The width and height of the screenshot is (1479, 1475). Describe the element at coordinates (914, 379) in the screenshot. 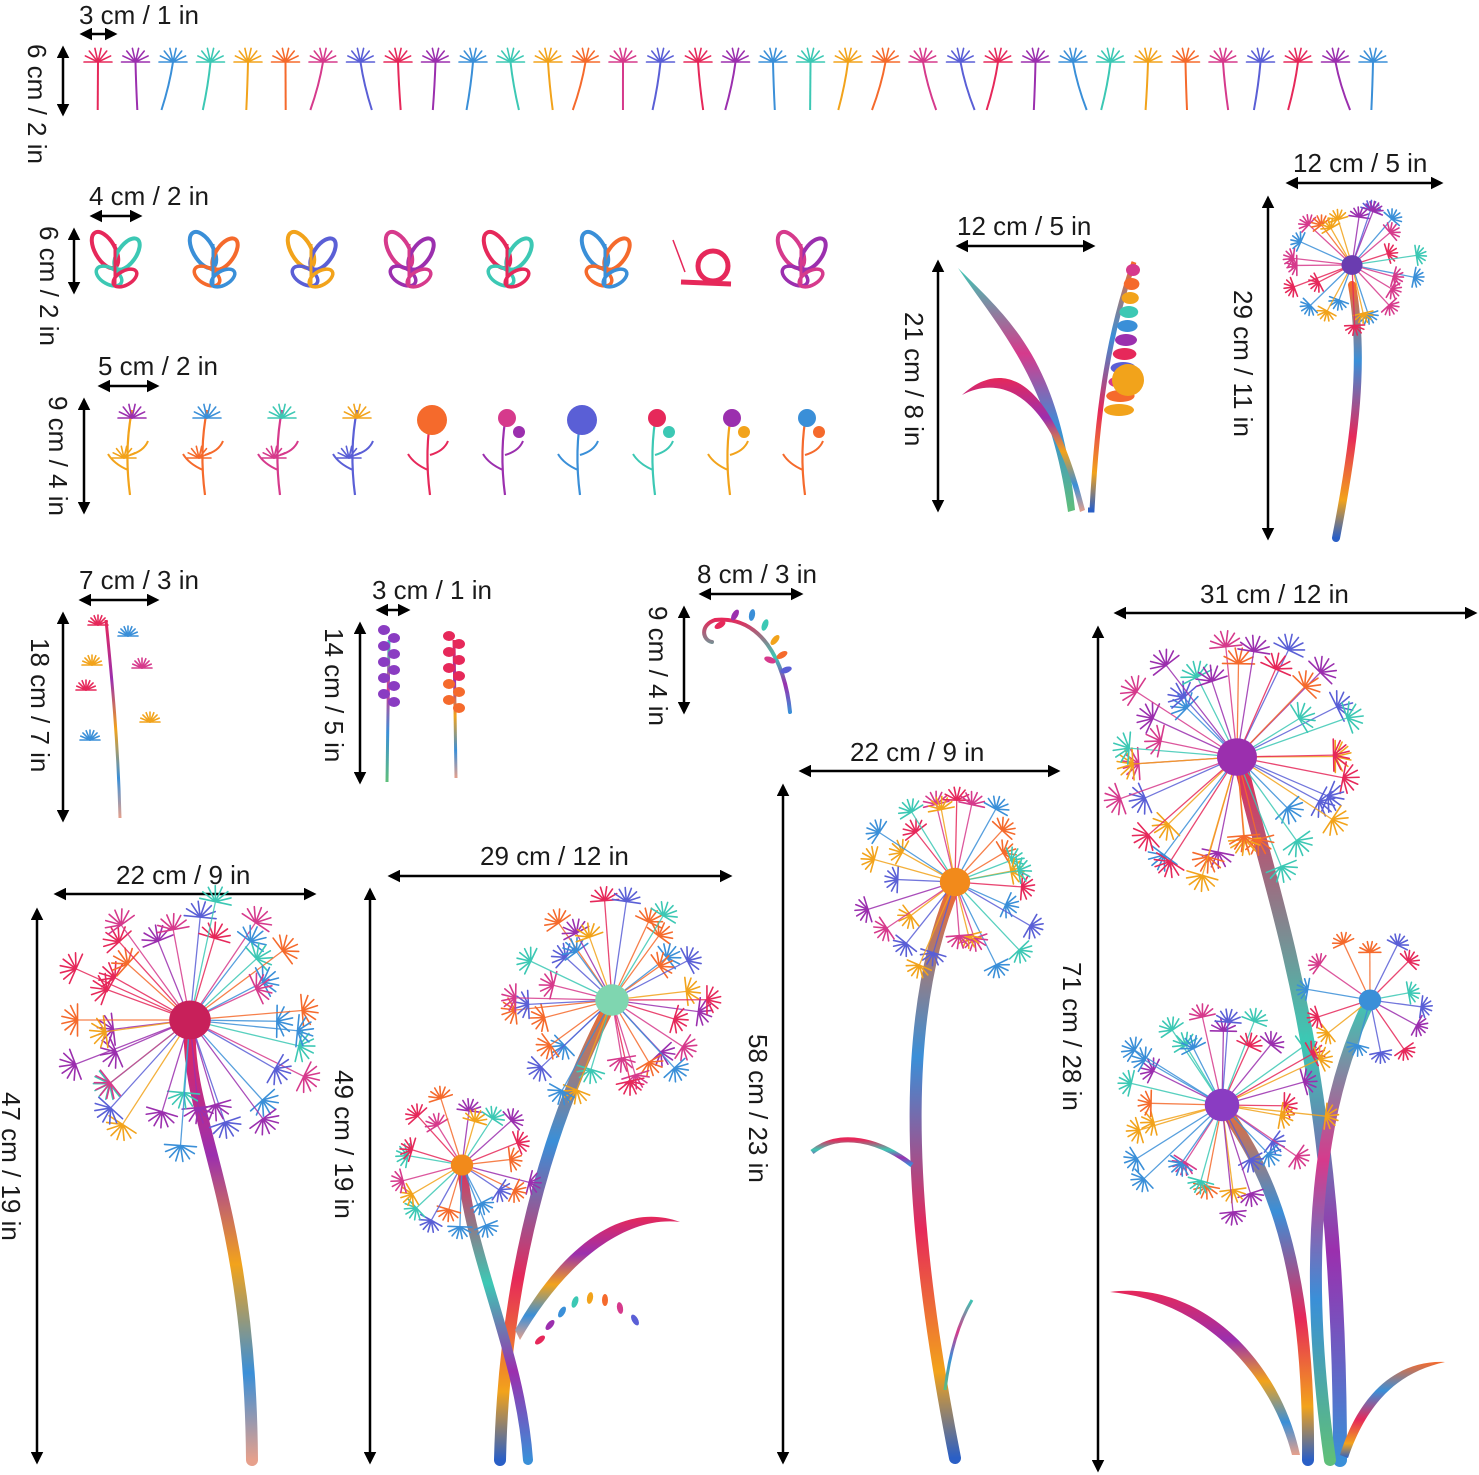

I see `grass-height-label: 21 cm / 8 in` at that location.